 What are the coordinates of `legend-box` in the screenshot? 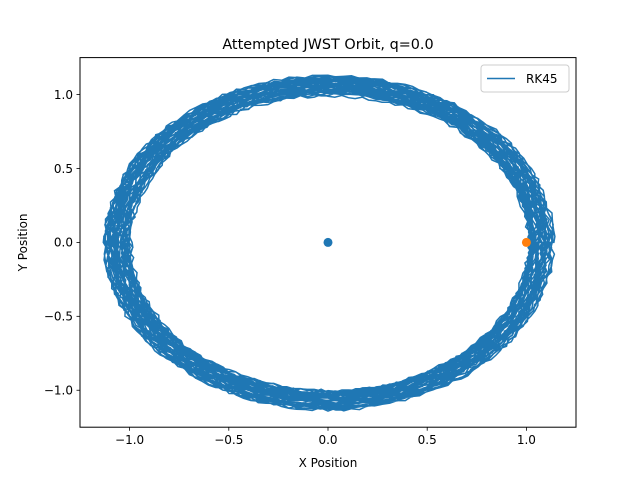 It's located at (525, 78).